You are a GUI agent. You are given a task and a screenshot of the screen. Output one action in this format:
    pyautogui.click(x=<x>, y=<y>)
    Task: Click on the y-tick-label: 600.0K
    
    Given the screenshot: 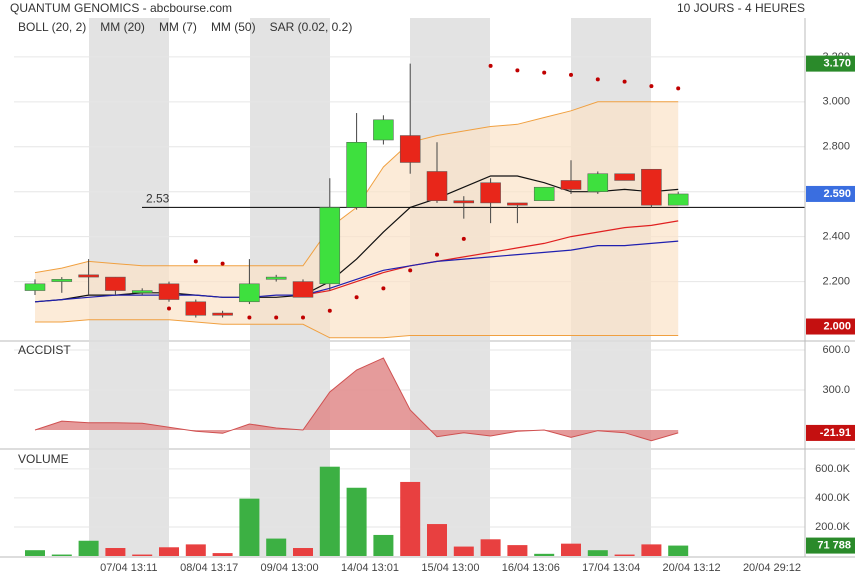 What is the action you would take?
    pyautogui.click(x=833, y=469)
    